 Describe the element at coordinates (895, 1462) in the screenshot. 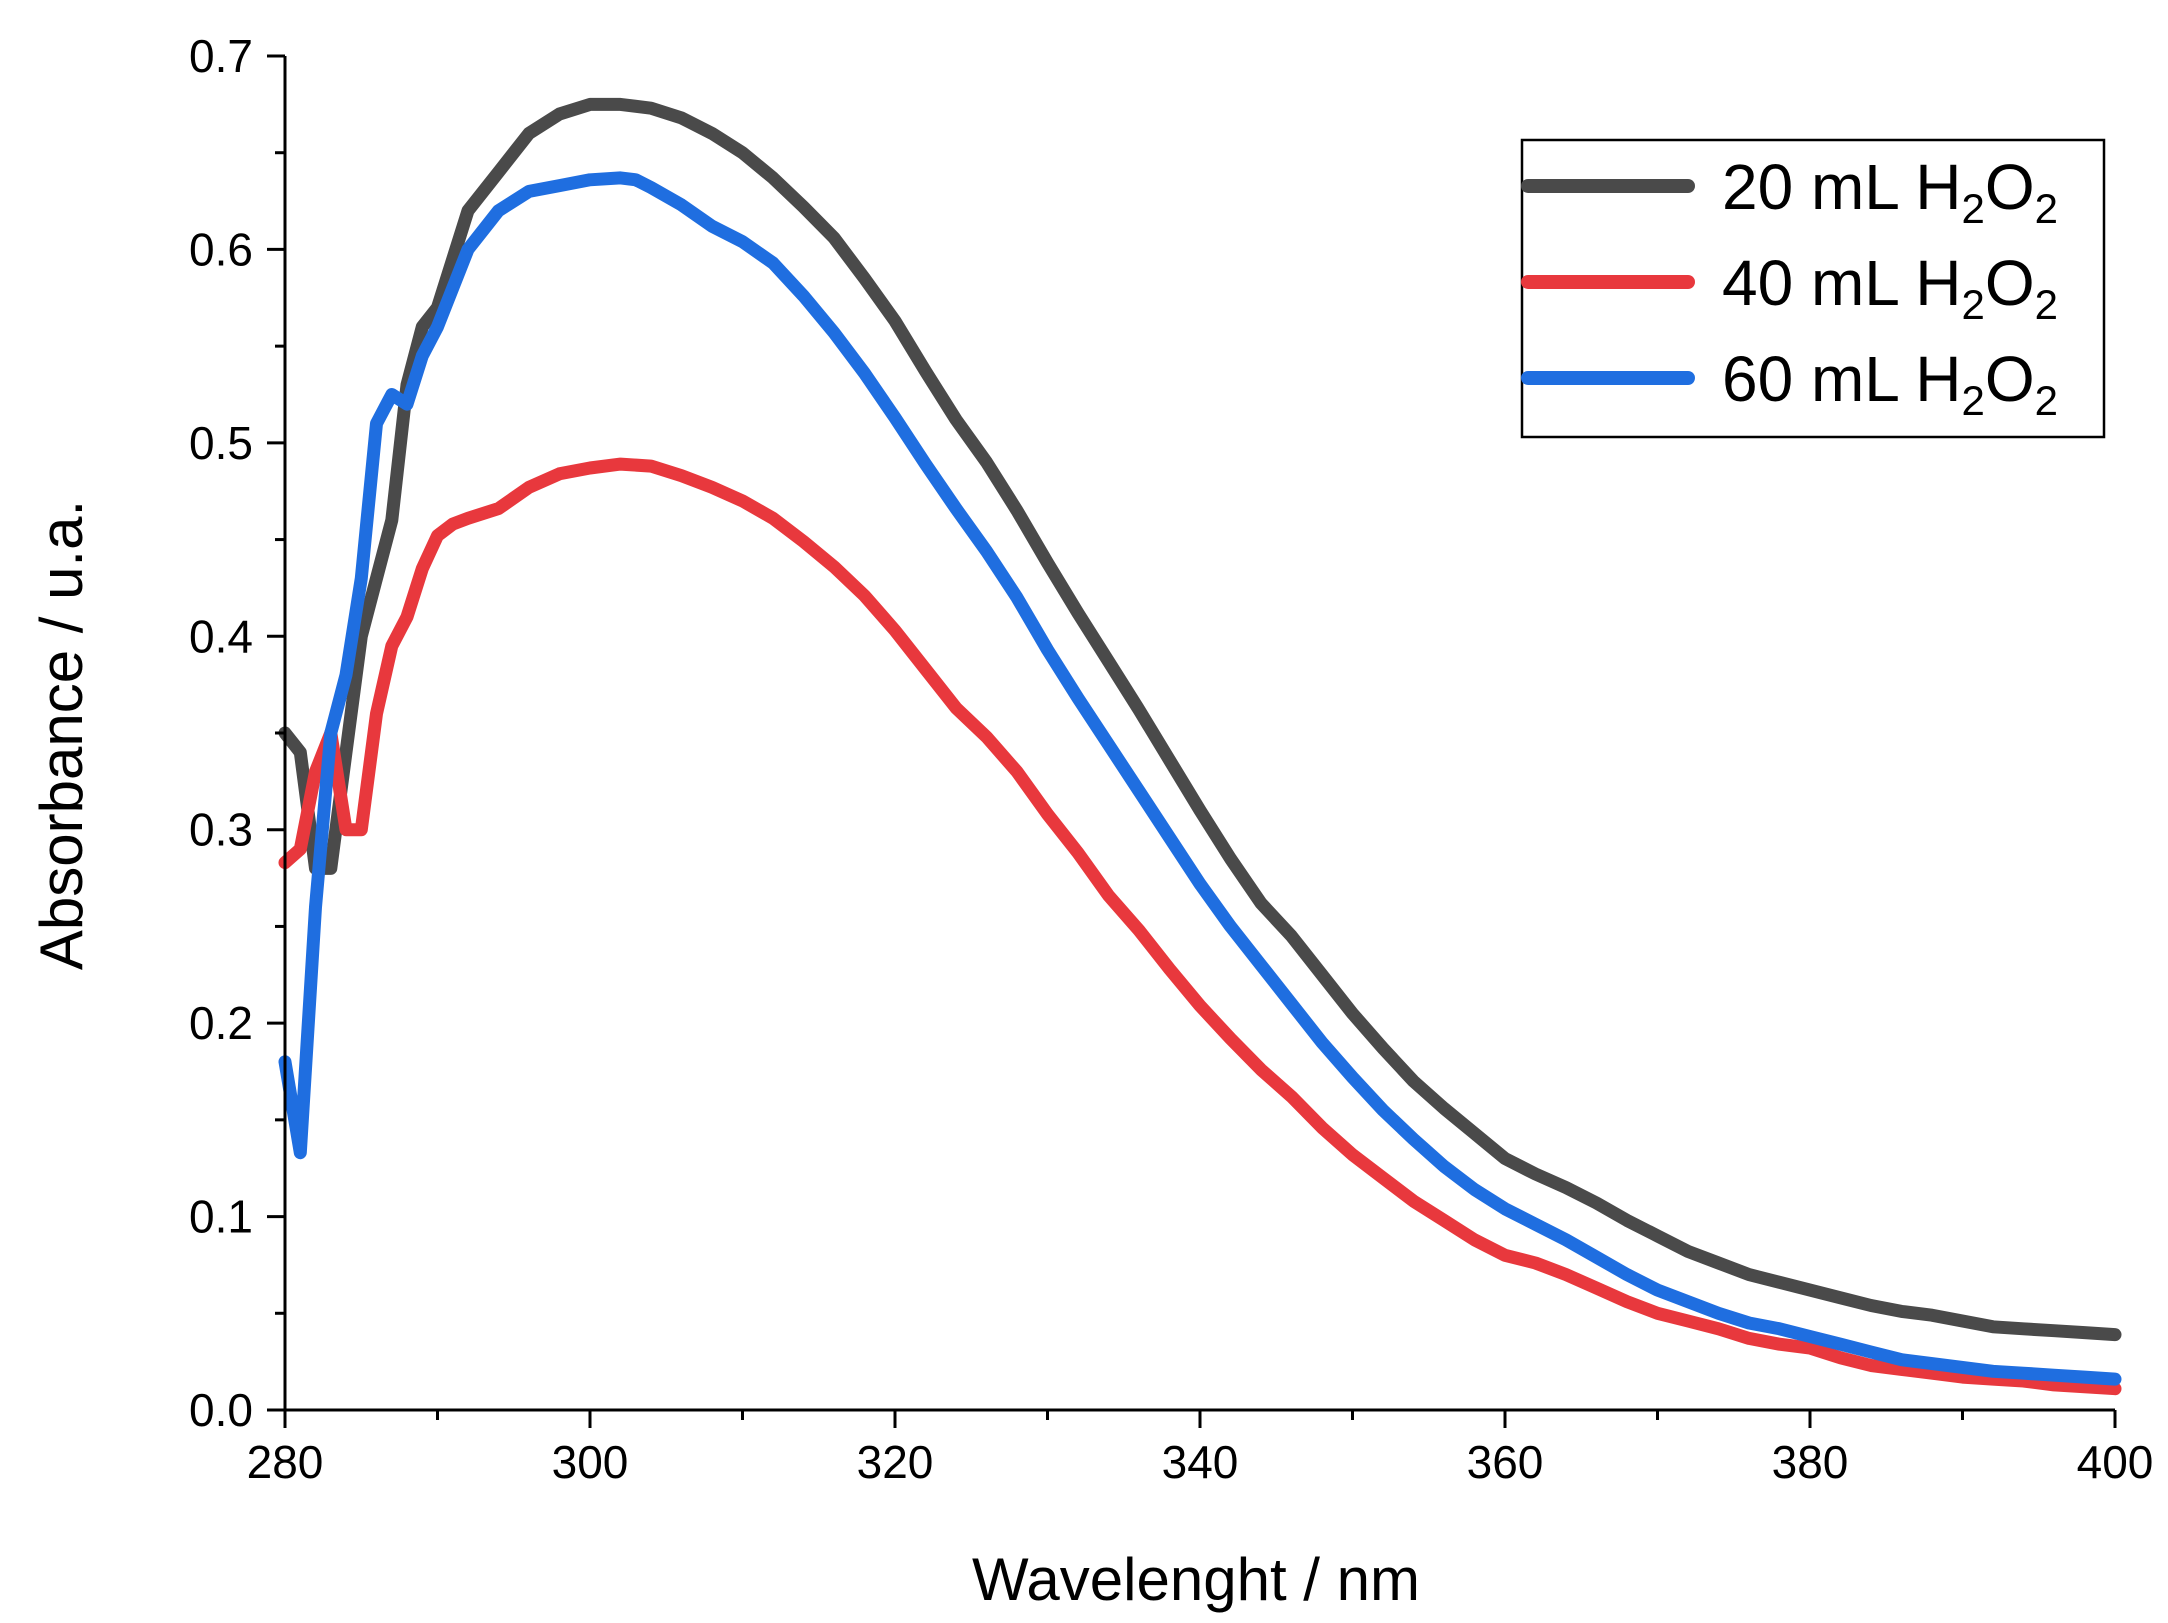

I see `x-tick-label: 320` at that location.